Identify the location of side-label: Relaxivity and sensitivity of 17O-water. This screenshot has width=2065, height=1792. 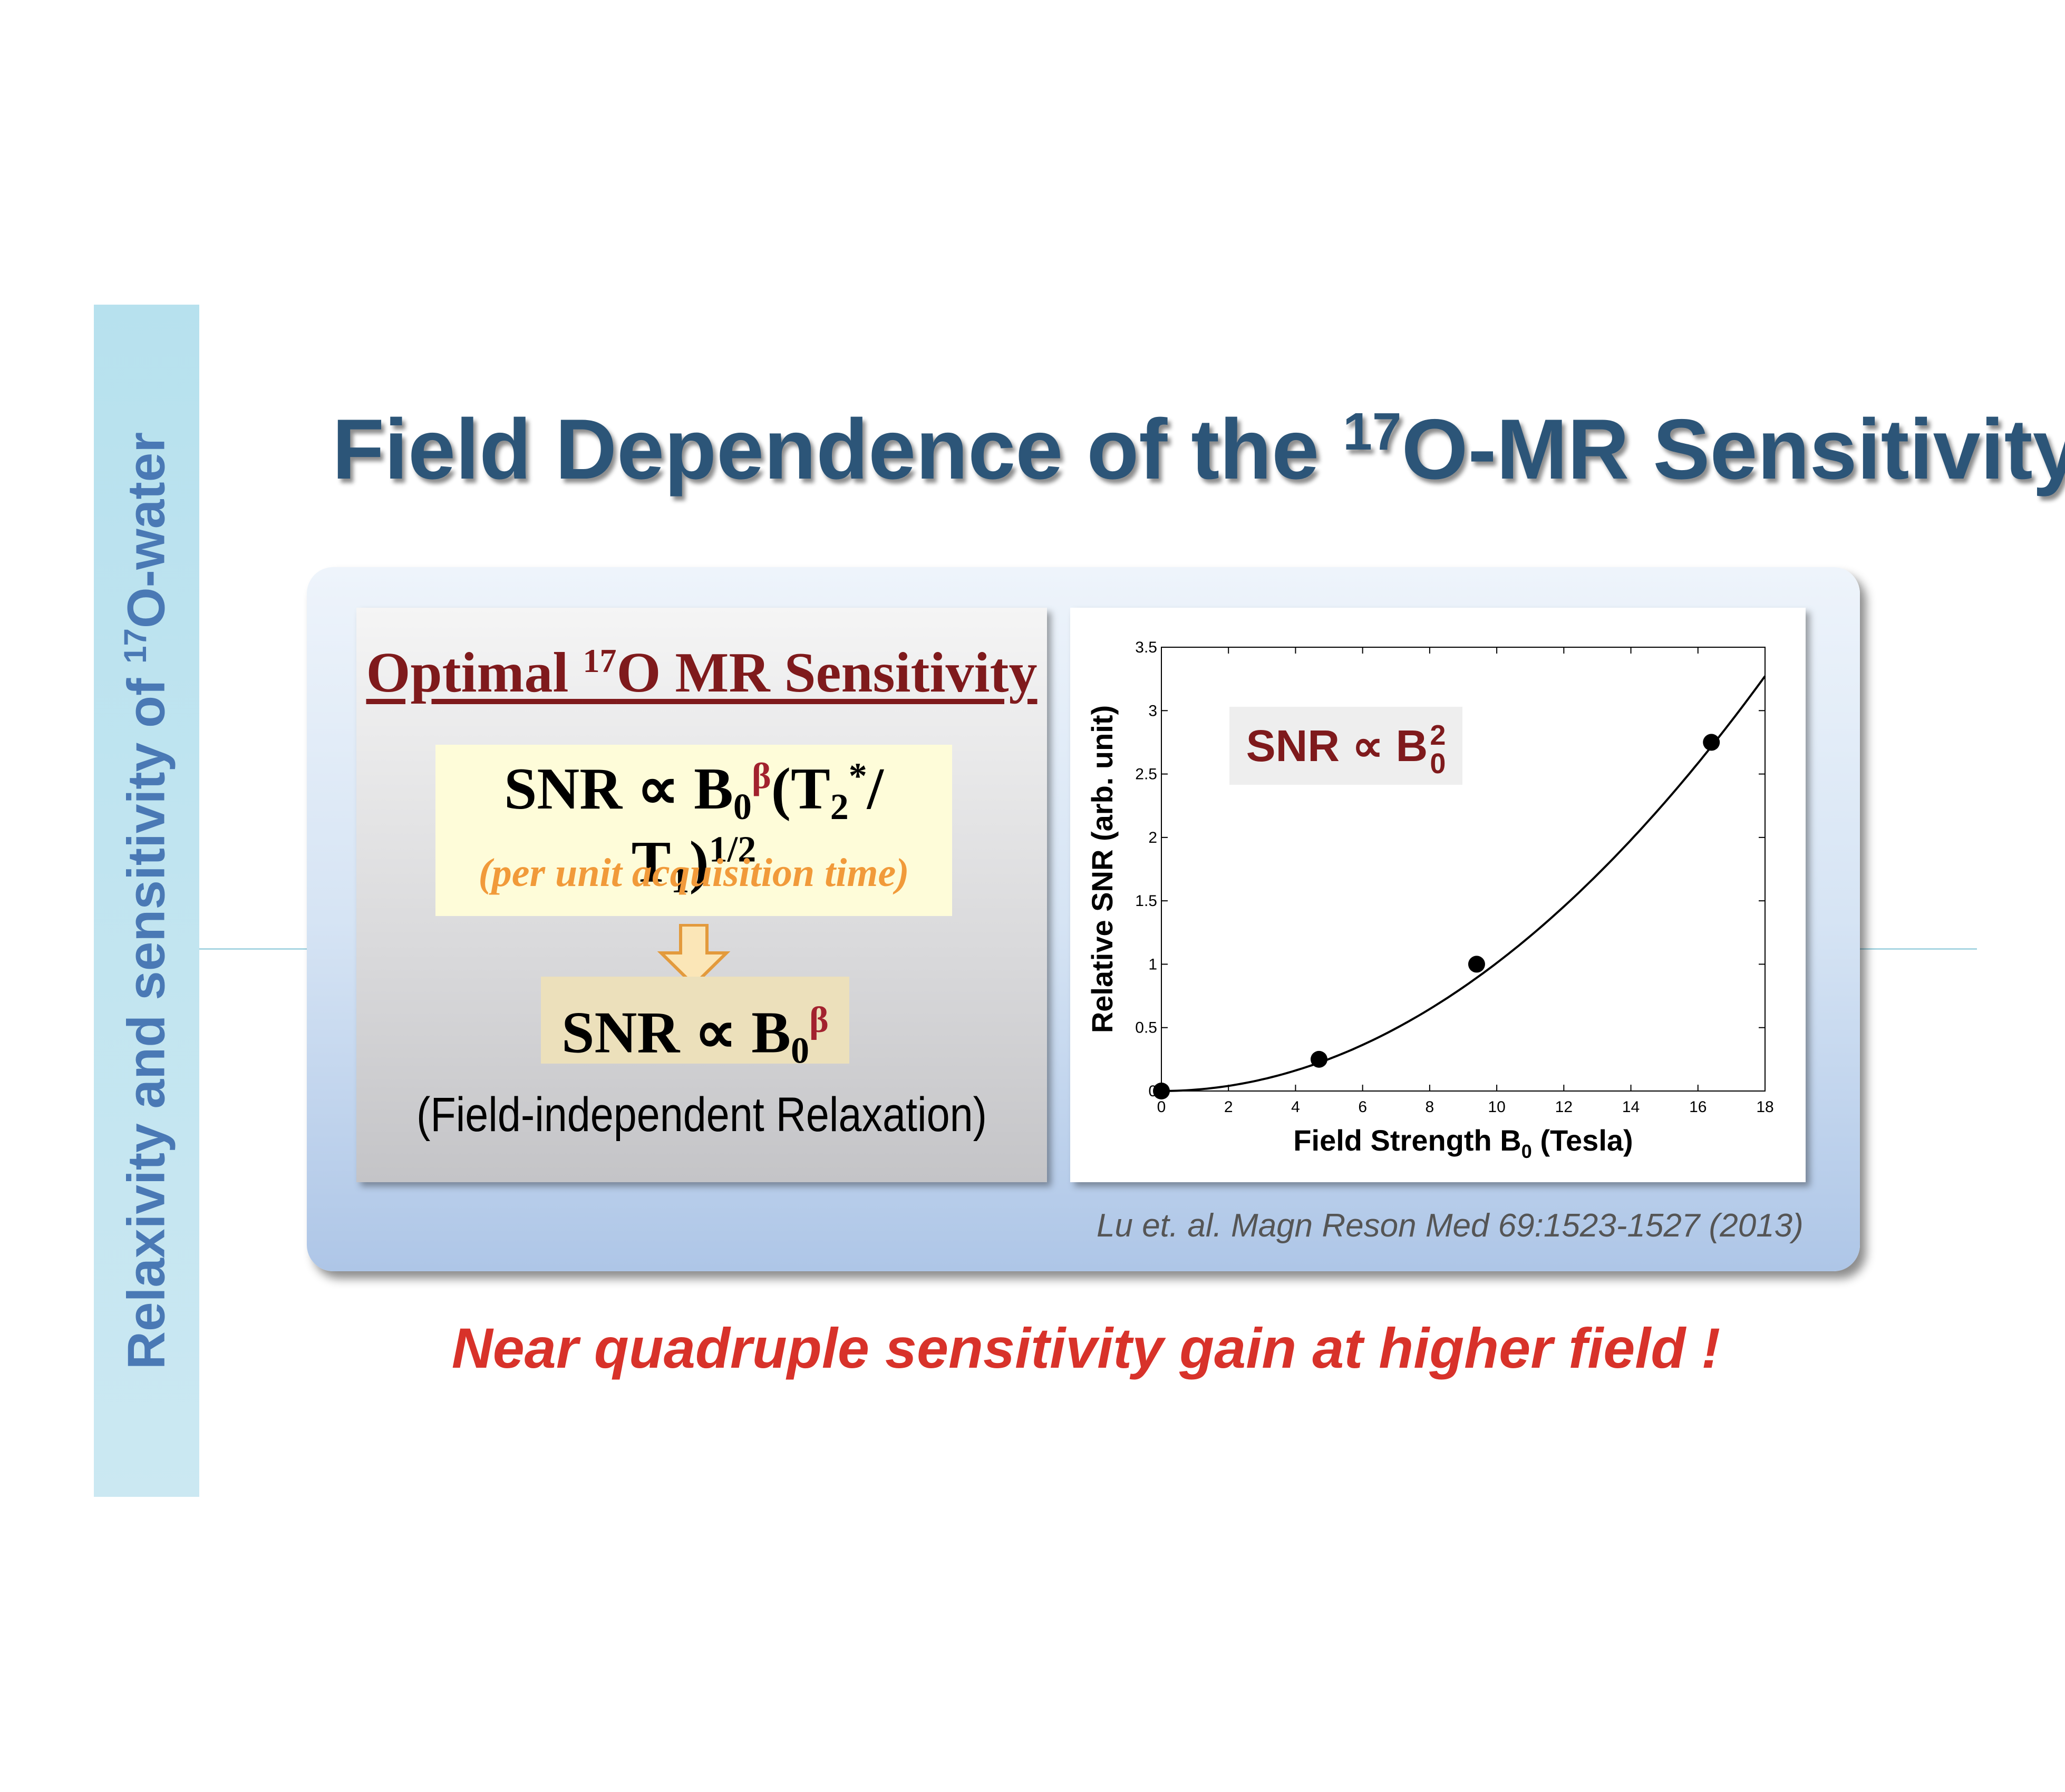
(146, 901).